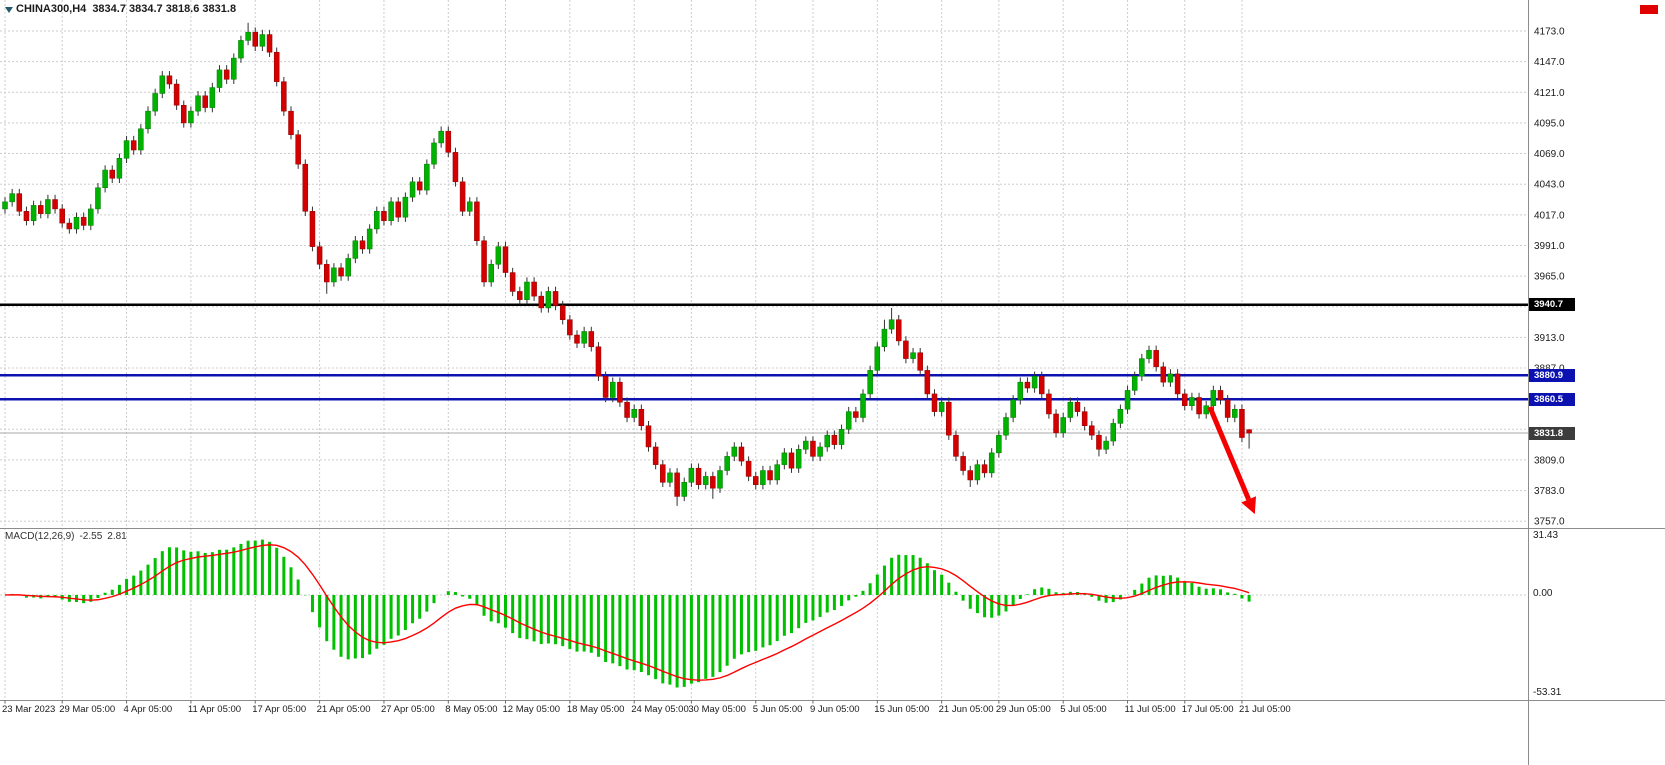 The image size is (1665, 765). What do you see at coordinates (87, 709) in the screenshot?
I see `time-axis-label: 29 Mar 05:00` at bounding box center [87, 709].